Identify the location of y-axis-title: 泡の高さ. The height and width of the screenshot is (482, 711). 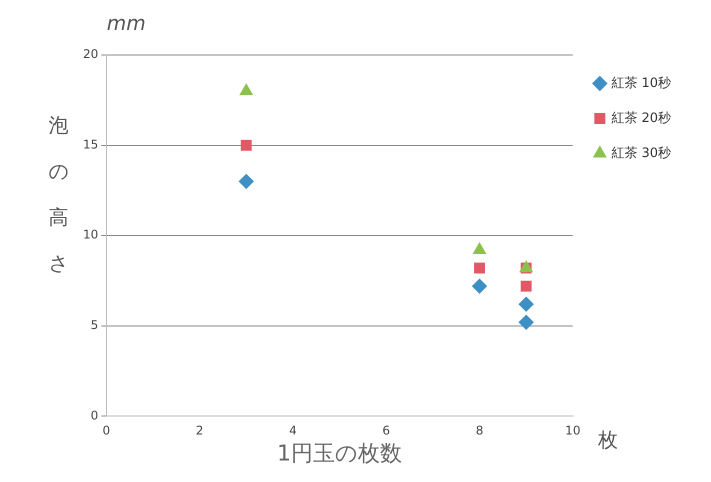
(58, 193).